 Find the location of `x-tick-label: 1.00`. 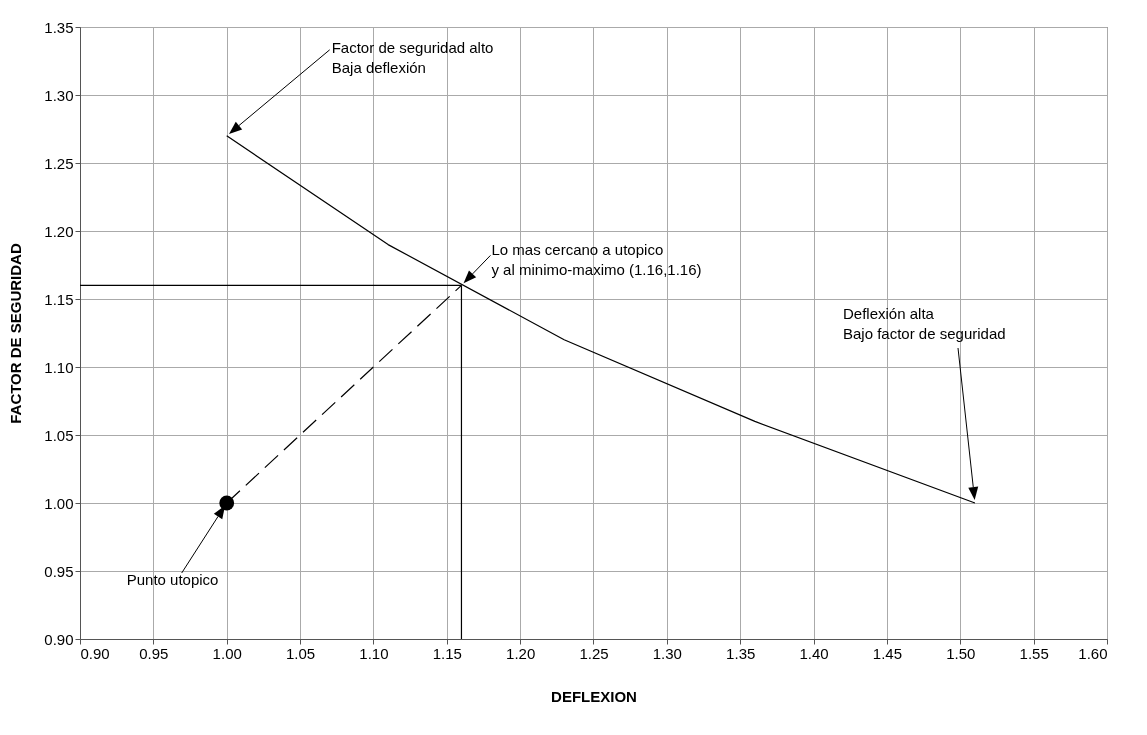

x-tick-label: 1.00 is located at coordinates (227, 653).